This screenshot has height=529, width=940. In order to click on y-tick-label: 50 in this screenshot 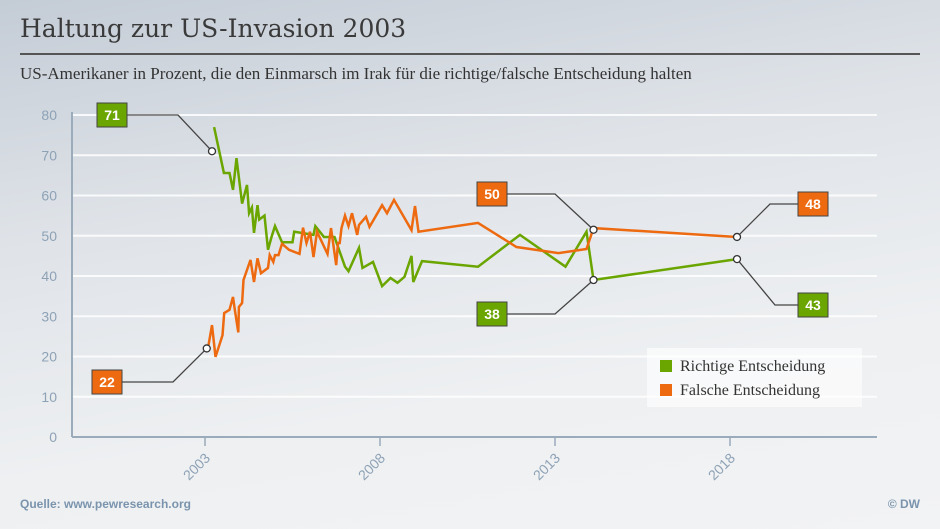, I will do `click(49, 236)`.